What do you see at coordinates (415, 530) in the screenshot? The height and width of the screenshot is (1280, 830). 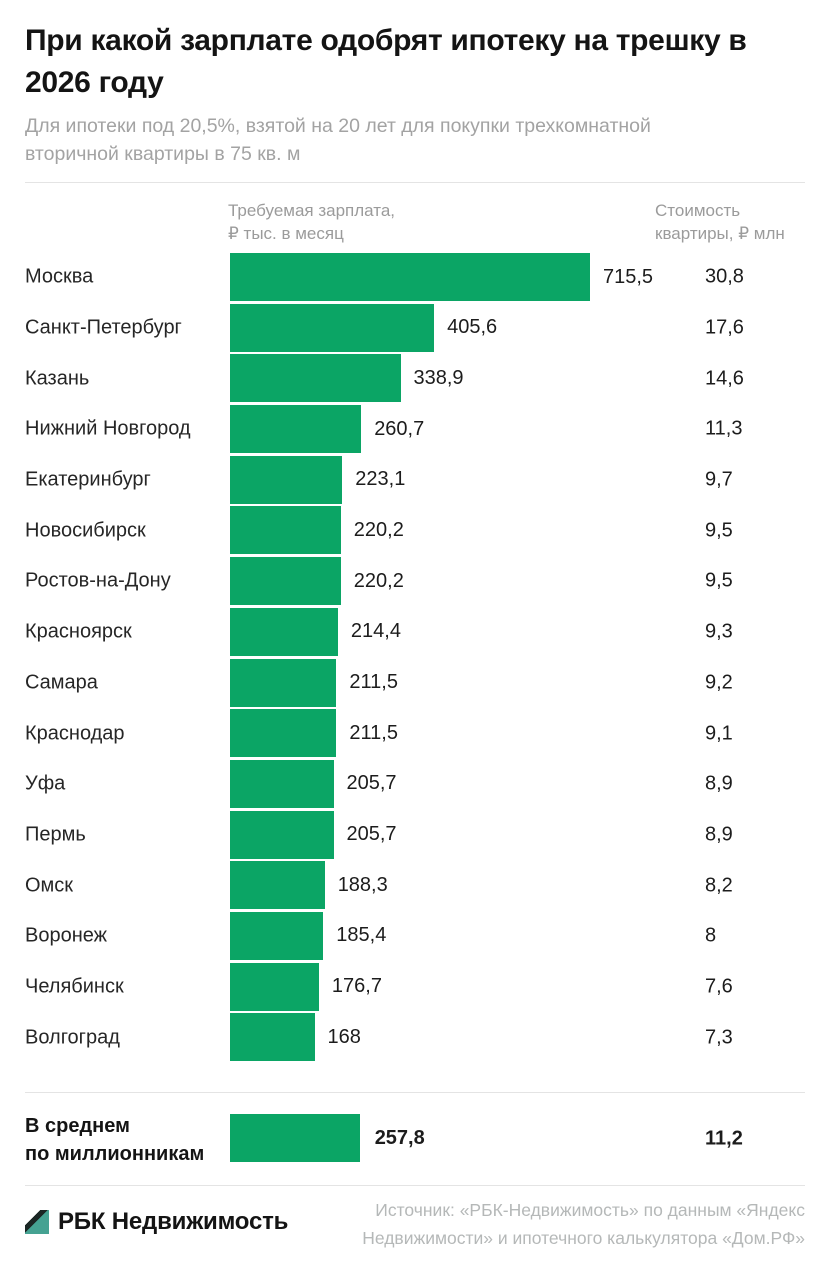 I see `table-row: Новосибирск 220,2 9,5` at bounding box center [415, 530].